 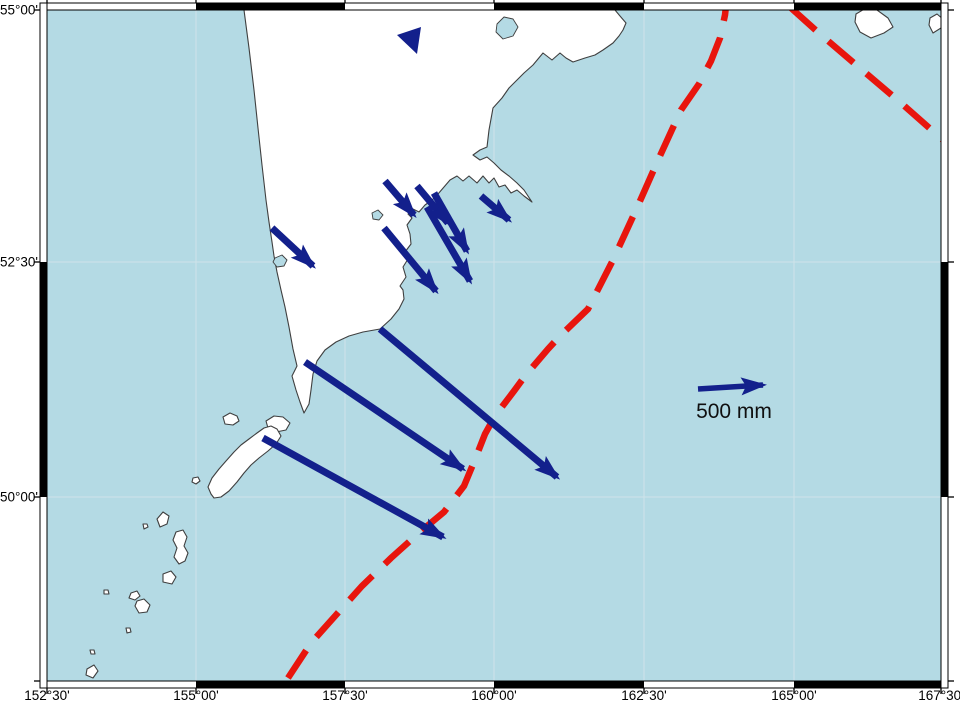 I want to click on aleutian-trench, so click(x=864, y=76).